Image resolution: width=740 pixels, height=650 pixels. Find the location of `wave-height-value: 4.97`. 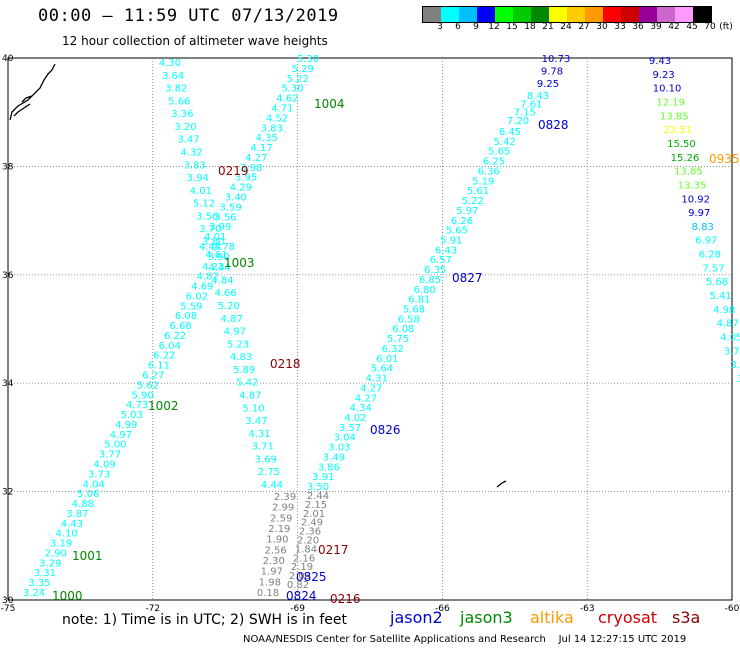

wave-height-value: 4.97 is located at coordinates (235, 332).